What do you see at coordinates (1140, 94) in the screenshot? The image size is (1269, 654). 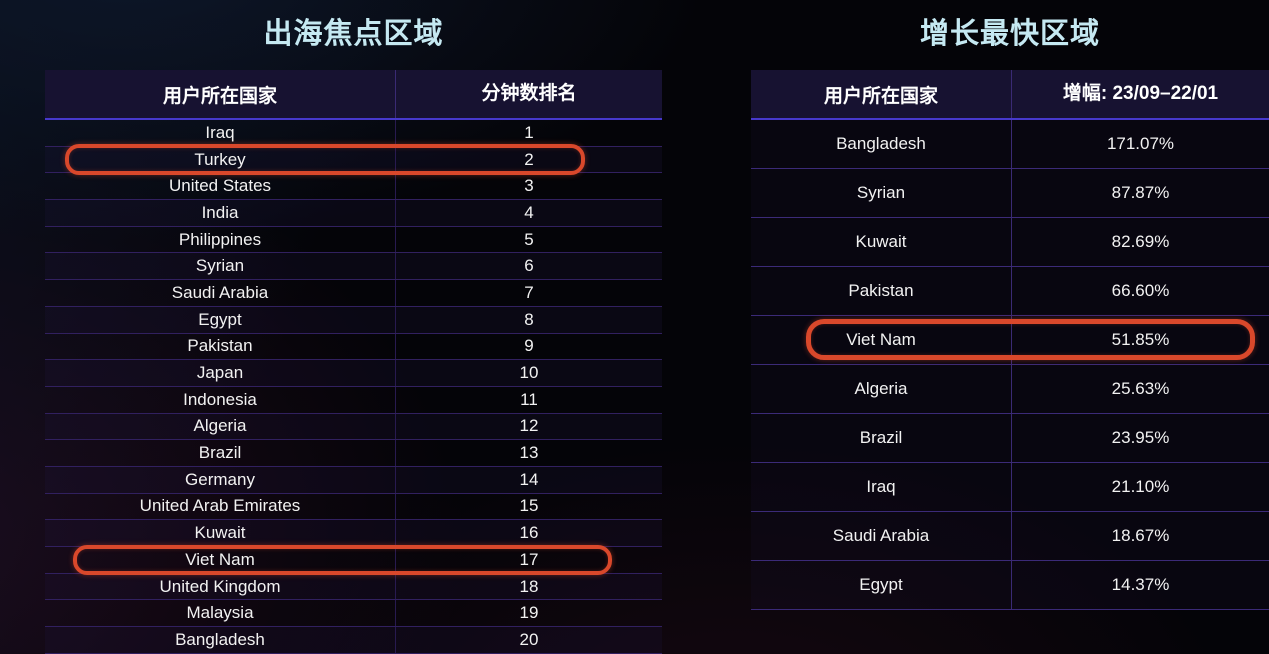 I see `column-header-growth: 增幅: 23/09–22/01` at bounding box center [1140, 94].